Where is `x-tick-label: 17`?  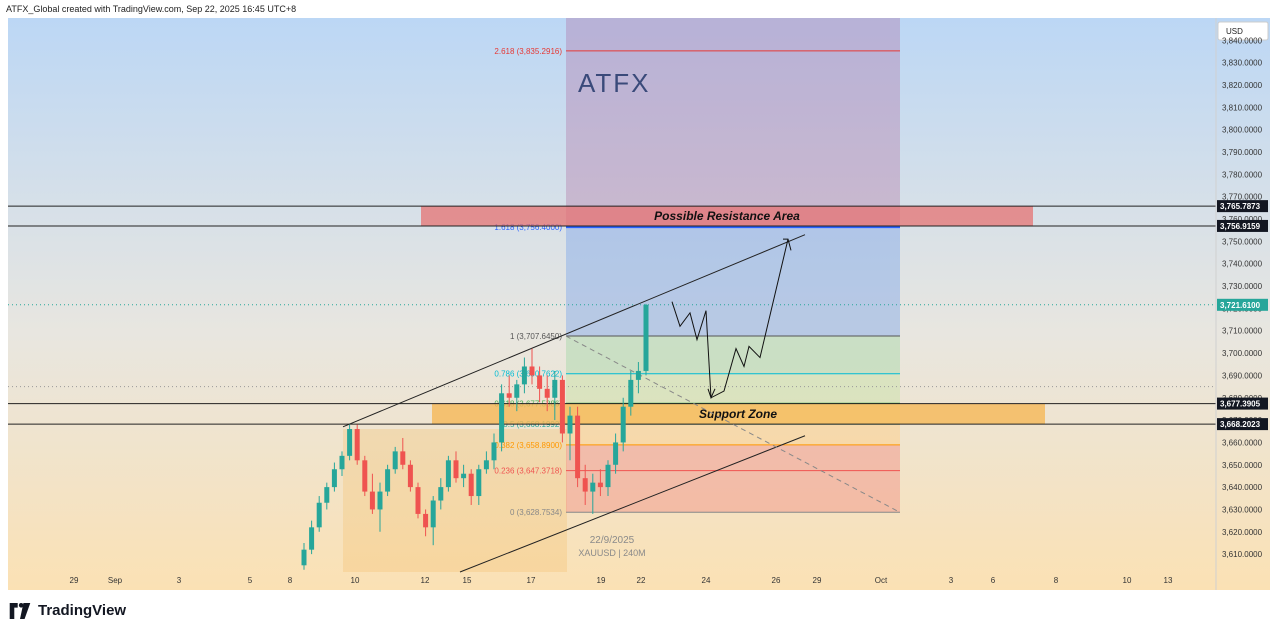
x-tick-label: 17 is located at coordinates (531, 580).